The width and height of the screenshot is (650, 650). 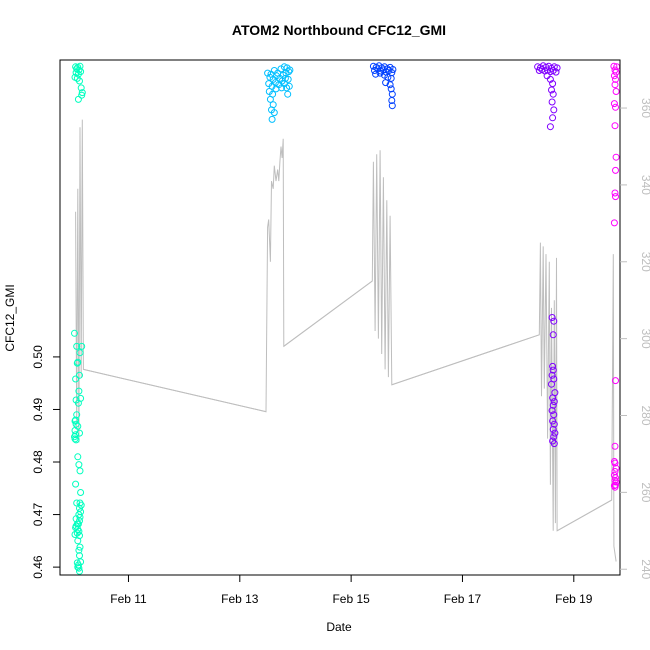 I want to click on y2-tick-label: 320, so click(x=644, y=262).